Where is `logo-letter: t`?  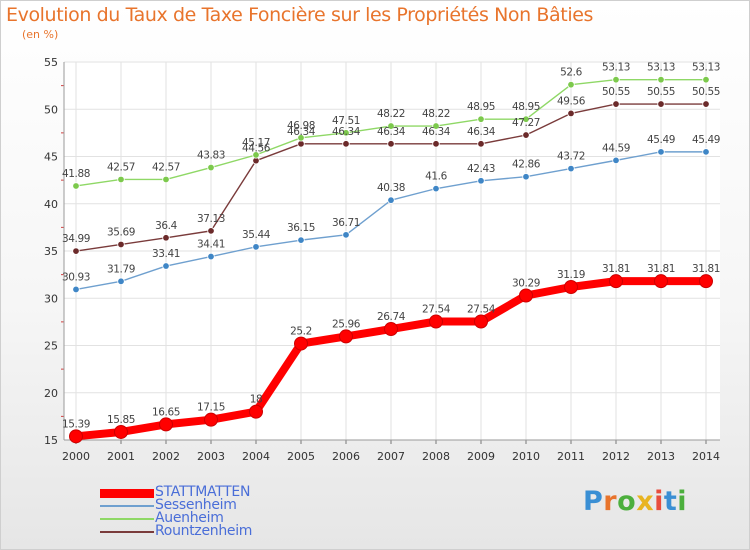 logo-letter: t is located at coordinates (670, 501).